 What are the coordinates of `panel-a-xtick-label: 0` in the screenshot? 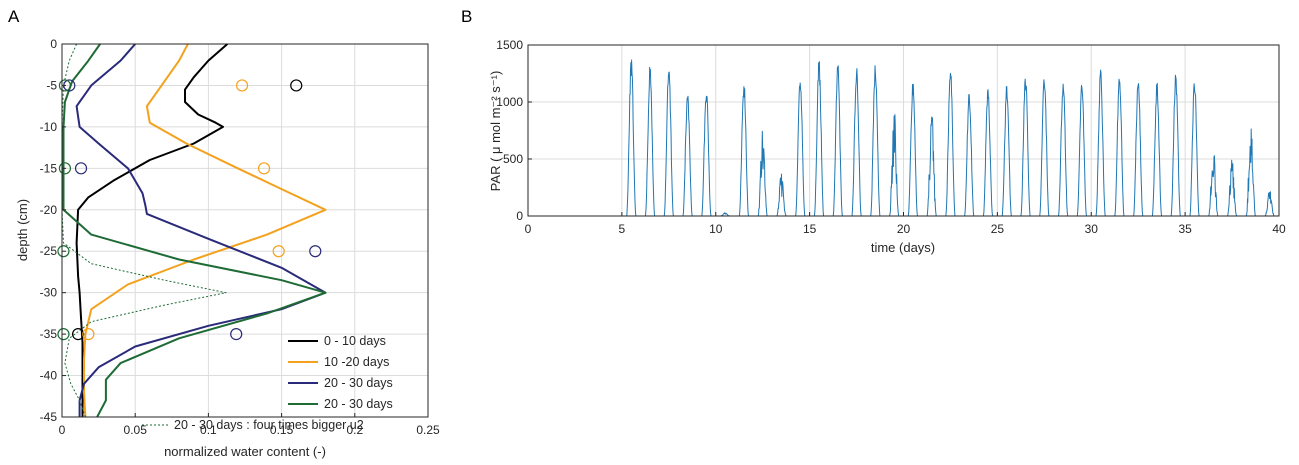 It's located at (62, 430).